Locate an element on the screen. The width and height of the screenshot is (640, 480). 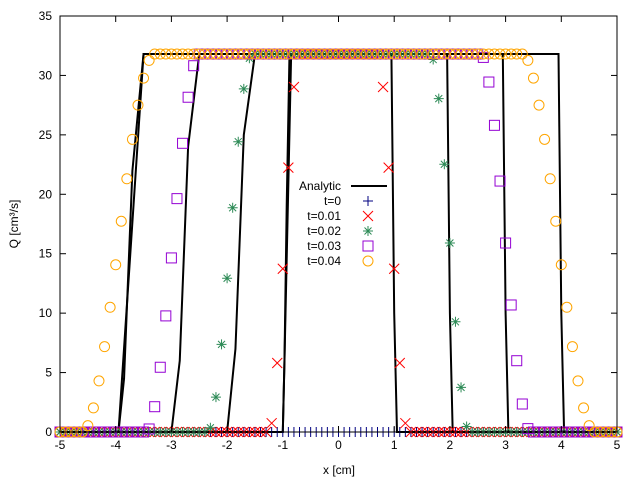
x-tick-label: 3 is located at coordinates (505, 445).